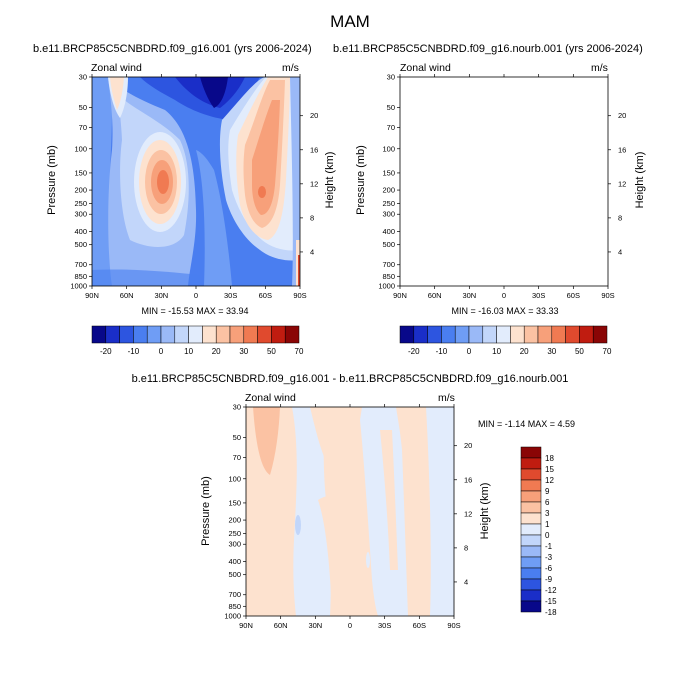  I want to click on contour-top-left, so click(196, 181).